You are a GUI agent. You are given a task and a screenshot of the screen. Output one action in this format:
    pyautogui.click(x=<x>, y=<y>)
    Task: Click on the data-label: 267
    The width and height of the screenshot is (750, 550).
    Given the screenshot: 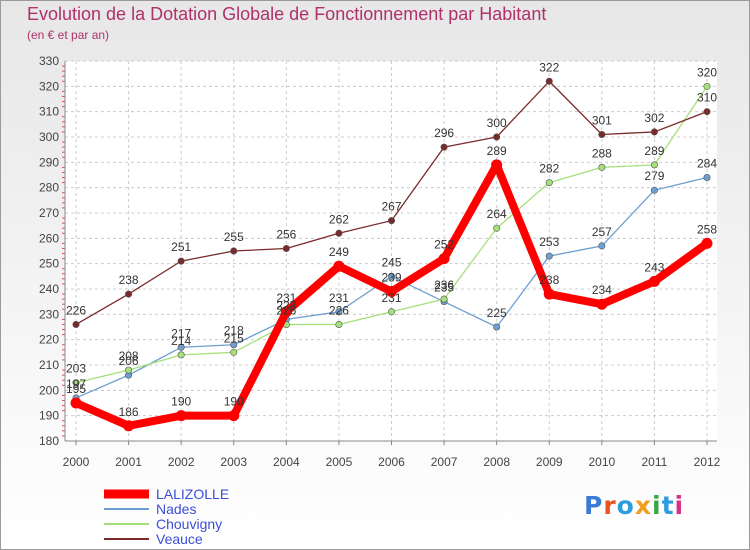 What is the action you would take?
    pyautogui.click(x=391, y=207)
    